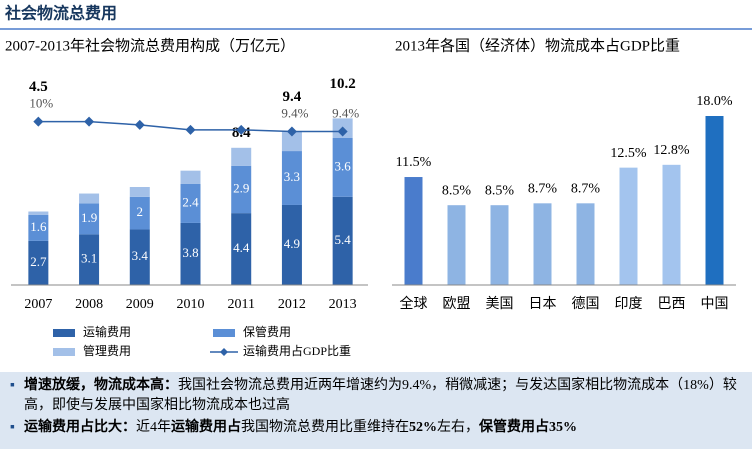 This screenshot has width=752, height=449. Describe the element at coordinates (292, 304) in the screenshot. I see `x-tick-label: 2012` at that location.